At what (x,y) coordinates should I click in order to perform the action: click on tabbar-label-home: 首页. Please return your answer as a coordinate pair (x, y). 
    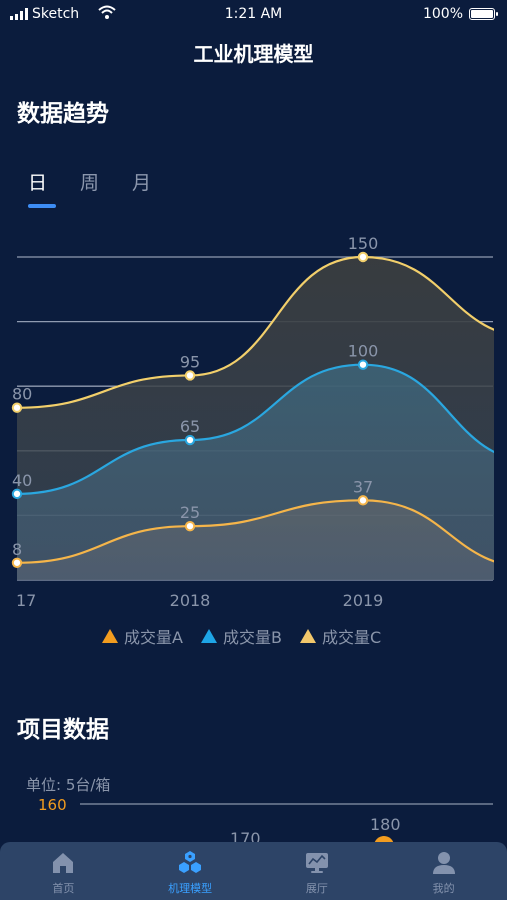
    Looking at the image, I should click on (63, 888).